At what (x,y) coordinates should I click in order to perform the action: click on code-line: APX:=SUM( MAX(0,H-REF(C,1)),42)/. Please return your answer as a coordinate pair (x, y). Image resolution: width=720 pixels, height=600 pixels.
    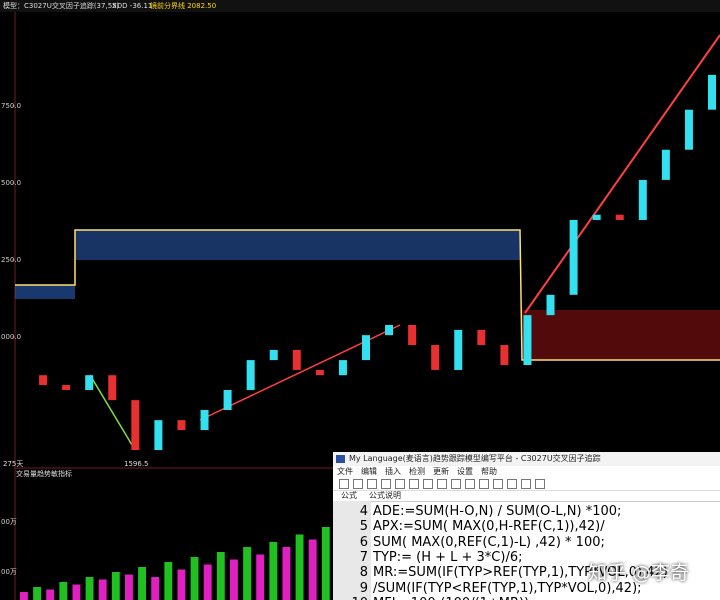
    Looking at the image, I should click on (489, 527).